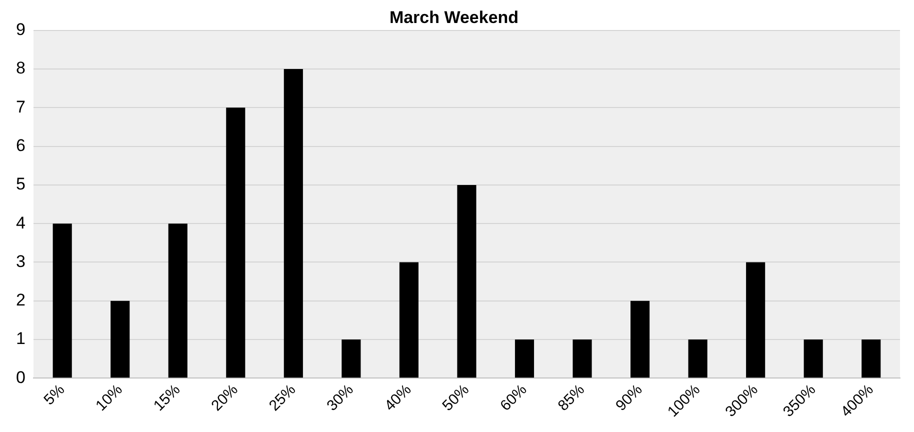 The width and height of the screenshot is (914, 432). What do you see at coordinates (629, 397) in the screenshot?
I see `x-tick-label: 90%` at bounding box center [629, 397].